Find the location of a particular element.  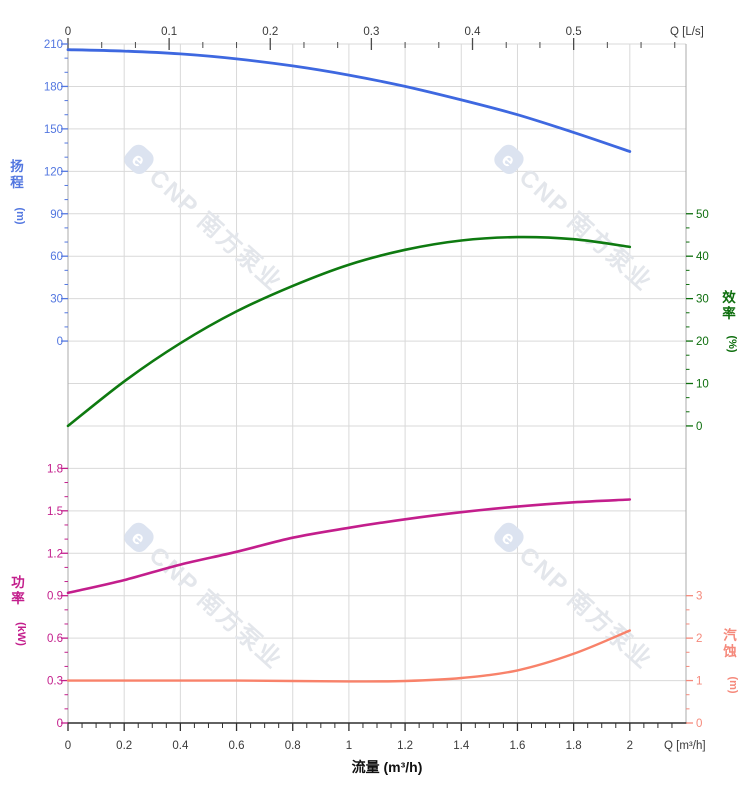

eff-axis: 50 40 30 20 10 0 效率 (%) is located at coordinates (712, 321).